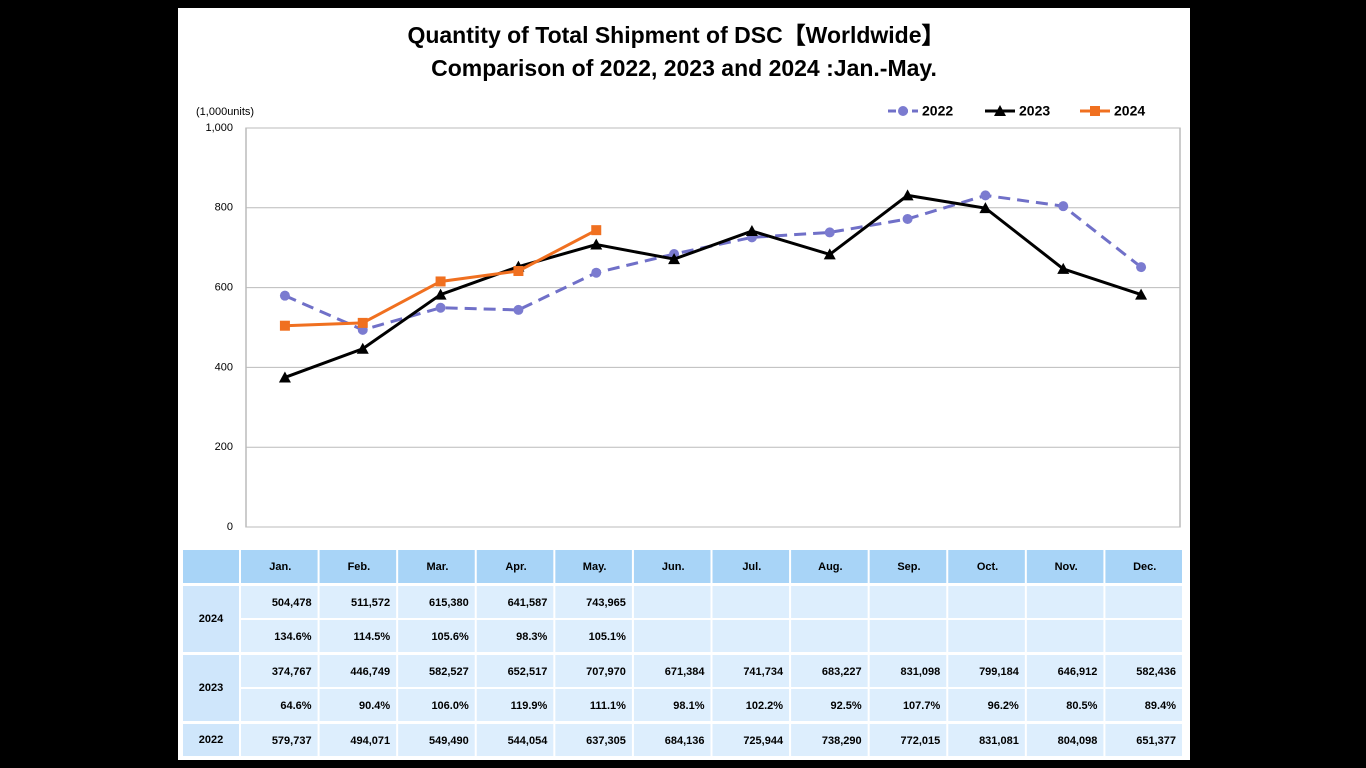 The image size is (1366, 768). I want to click on cell-value: 80.5%, so click(1081, 706).